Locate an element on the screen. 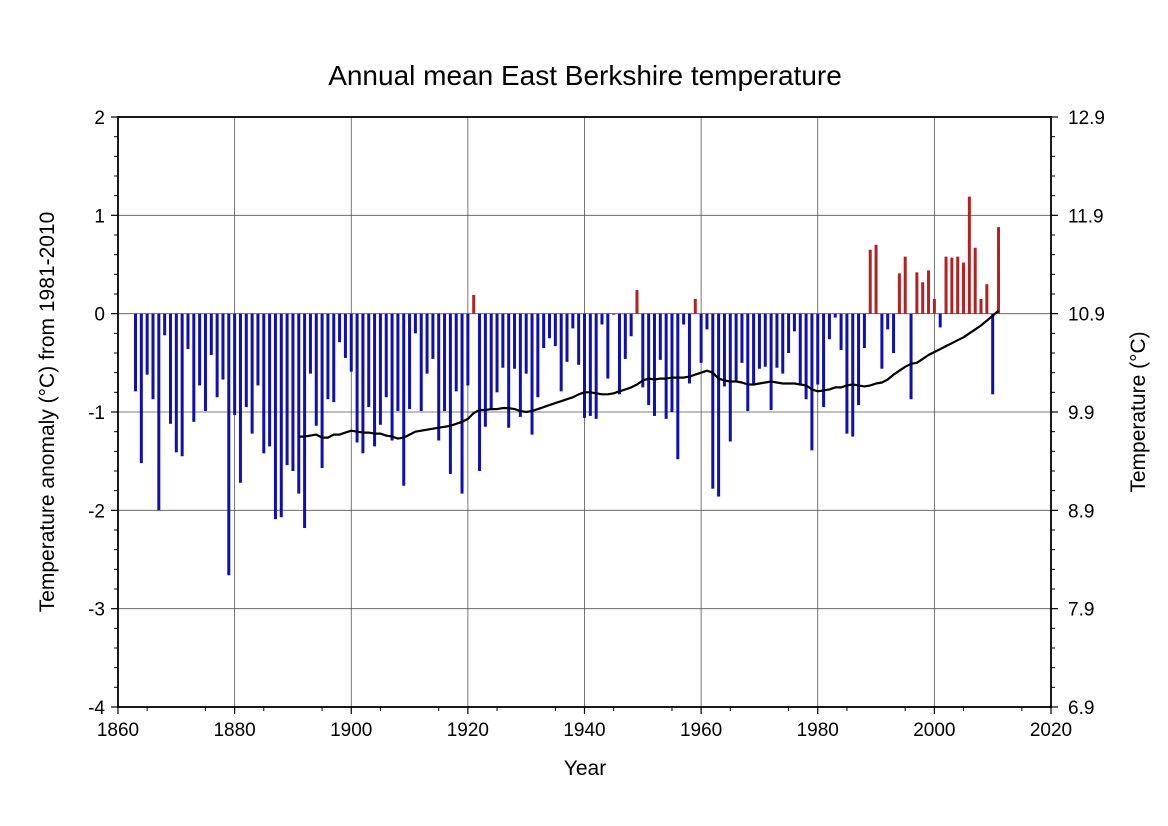 This screenshot has height=826, width=1168. bar-1955 is located at coordinates (672, 362).